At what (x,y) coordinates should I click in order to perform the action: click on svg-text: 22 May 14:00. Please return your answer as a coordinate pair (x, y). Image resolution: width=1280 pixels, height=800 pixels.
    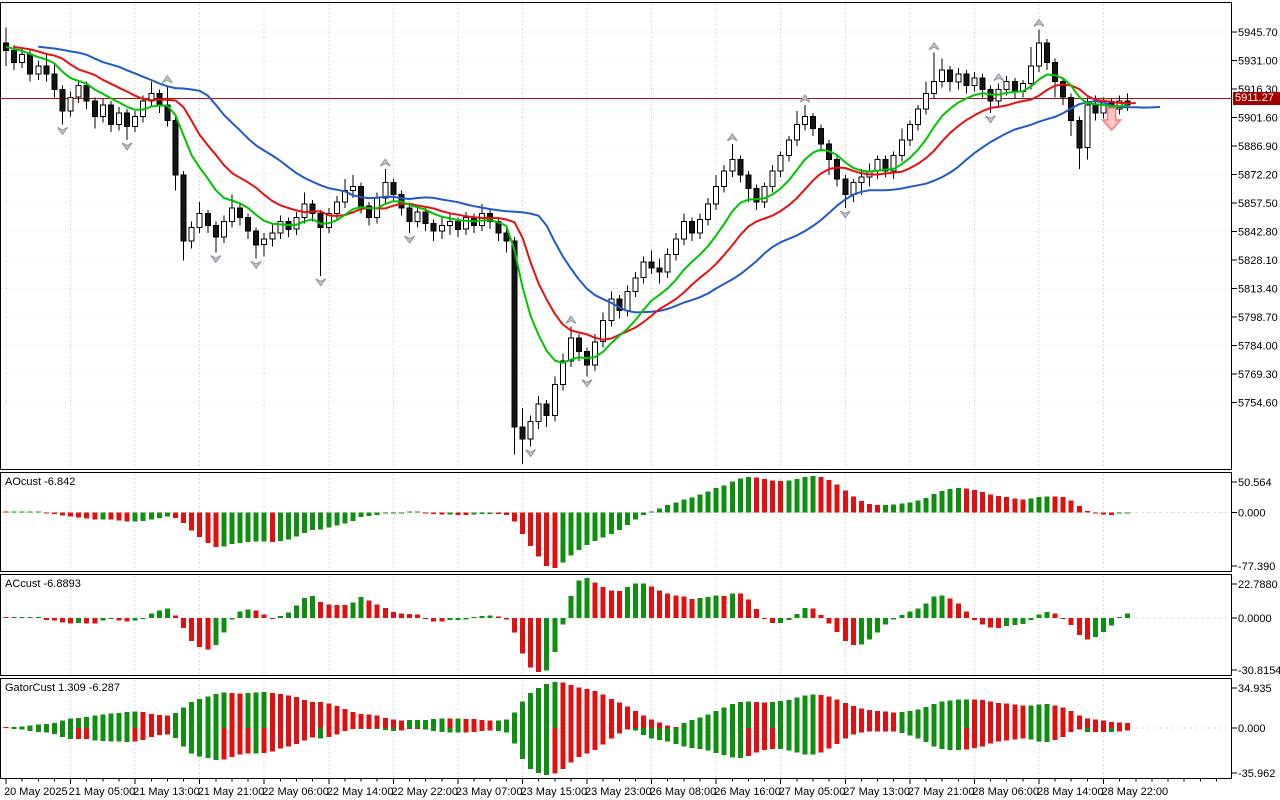
    Looking at the image, I should click on (360, 792).